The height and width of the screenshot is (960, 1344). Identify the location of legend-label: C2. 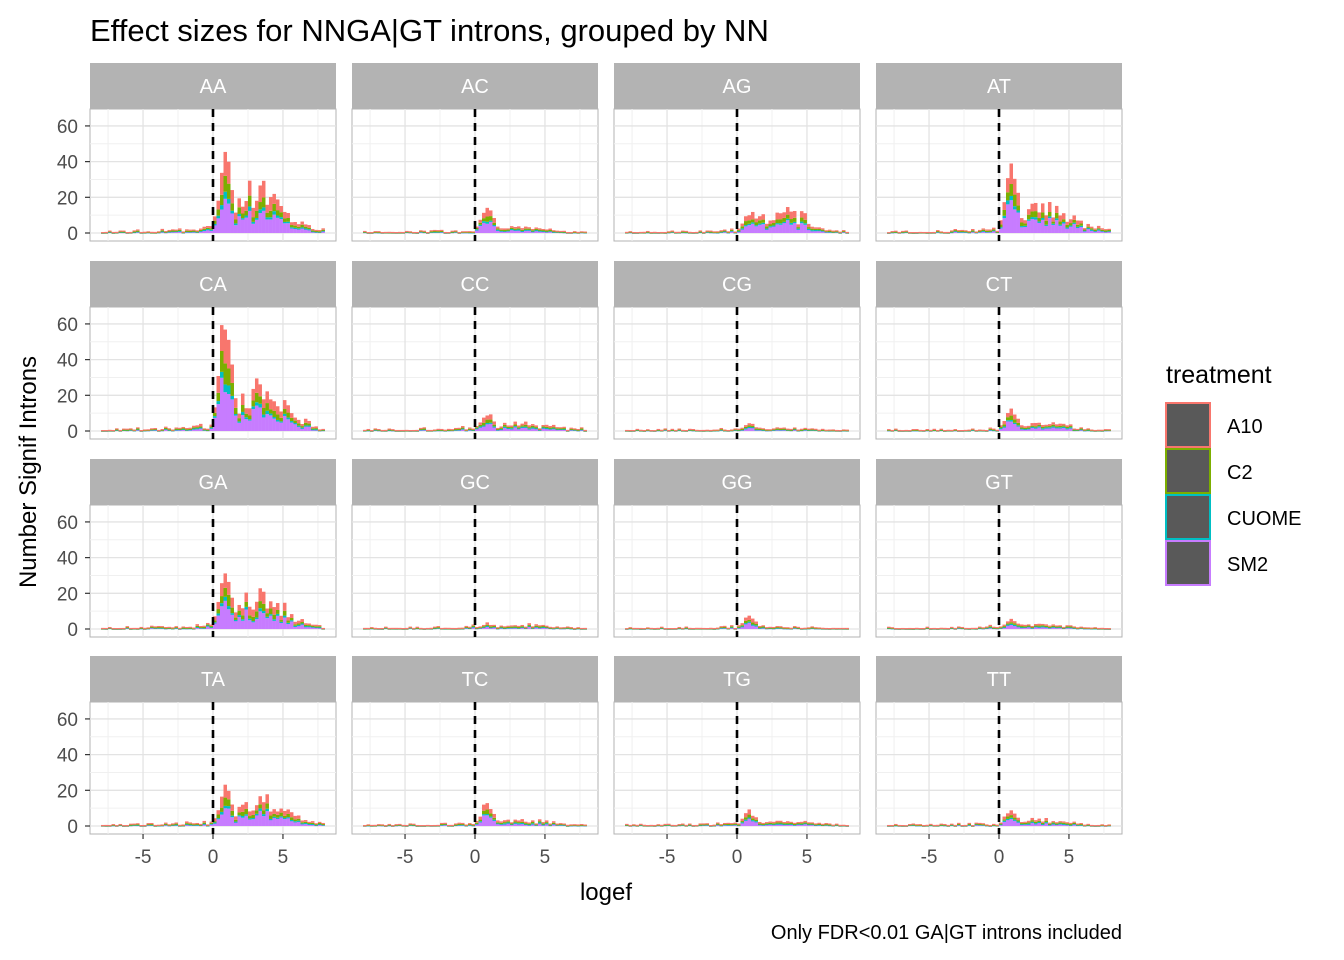
(1240, 473).